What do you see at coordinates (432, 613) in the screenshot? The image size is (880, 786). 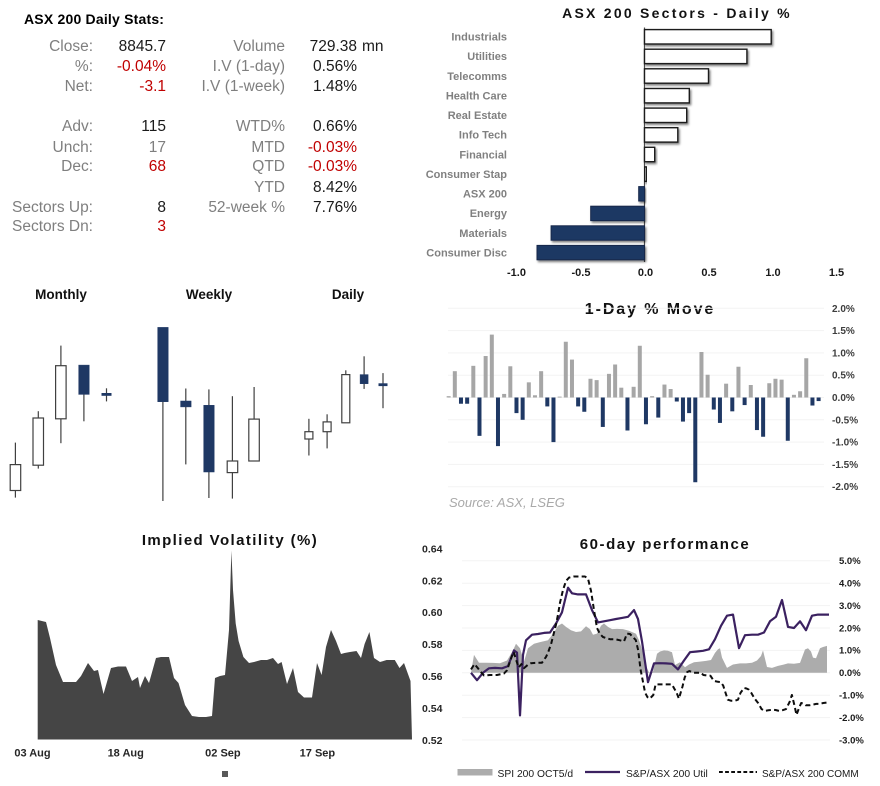 I see `svg-text: 0.60` at bounding box center [432, 613].